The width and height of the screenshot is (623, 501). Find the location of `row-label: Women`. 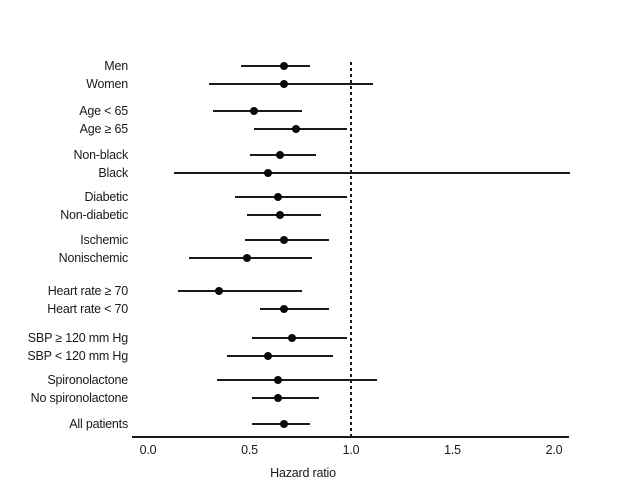

row-label: Women is located at coordinates (107, 83).